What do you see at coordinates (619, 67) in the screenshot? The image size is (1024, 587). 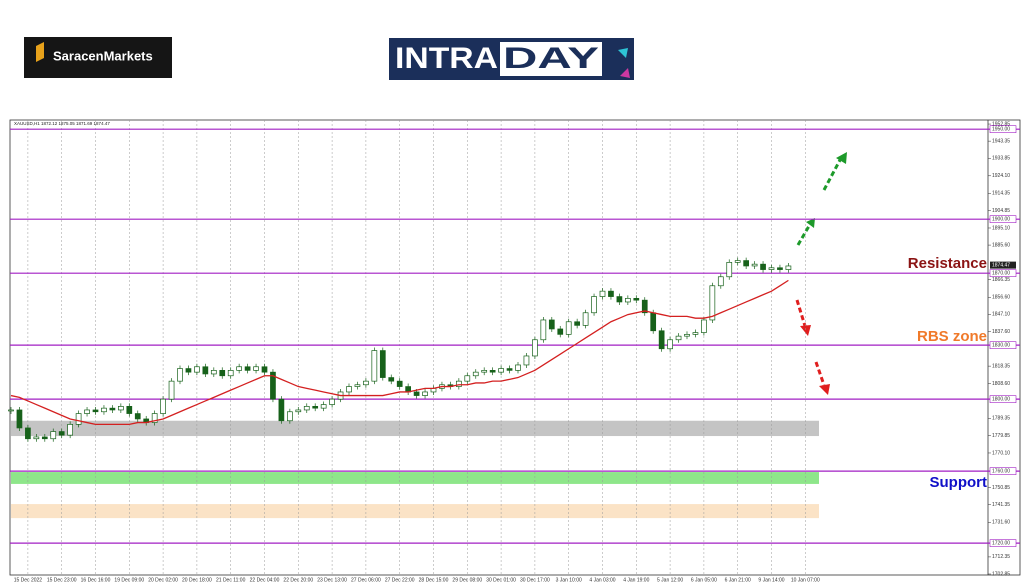 I see `logo-arrow-down` at bounding box center [619, 67].